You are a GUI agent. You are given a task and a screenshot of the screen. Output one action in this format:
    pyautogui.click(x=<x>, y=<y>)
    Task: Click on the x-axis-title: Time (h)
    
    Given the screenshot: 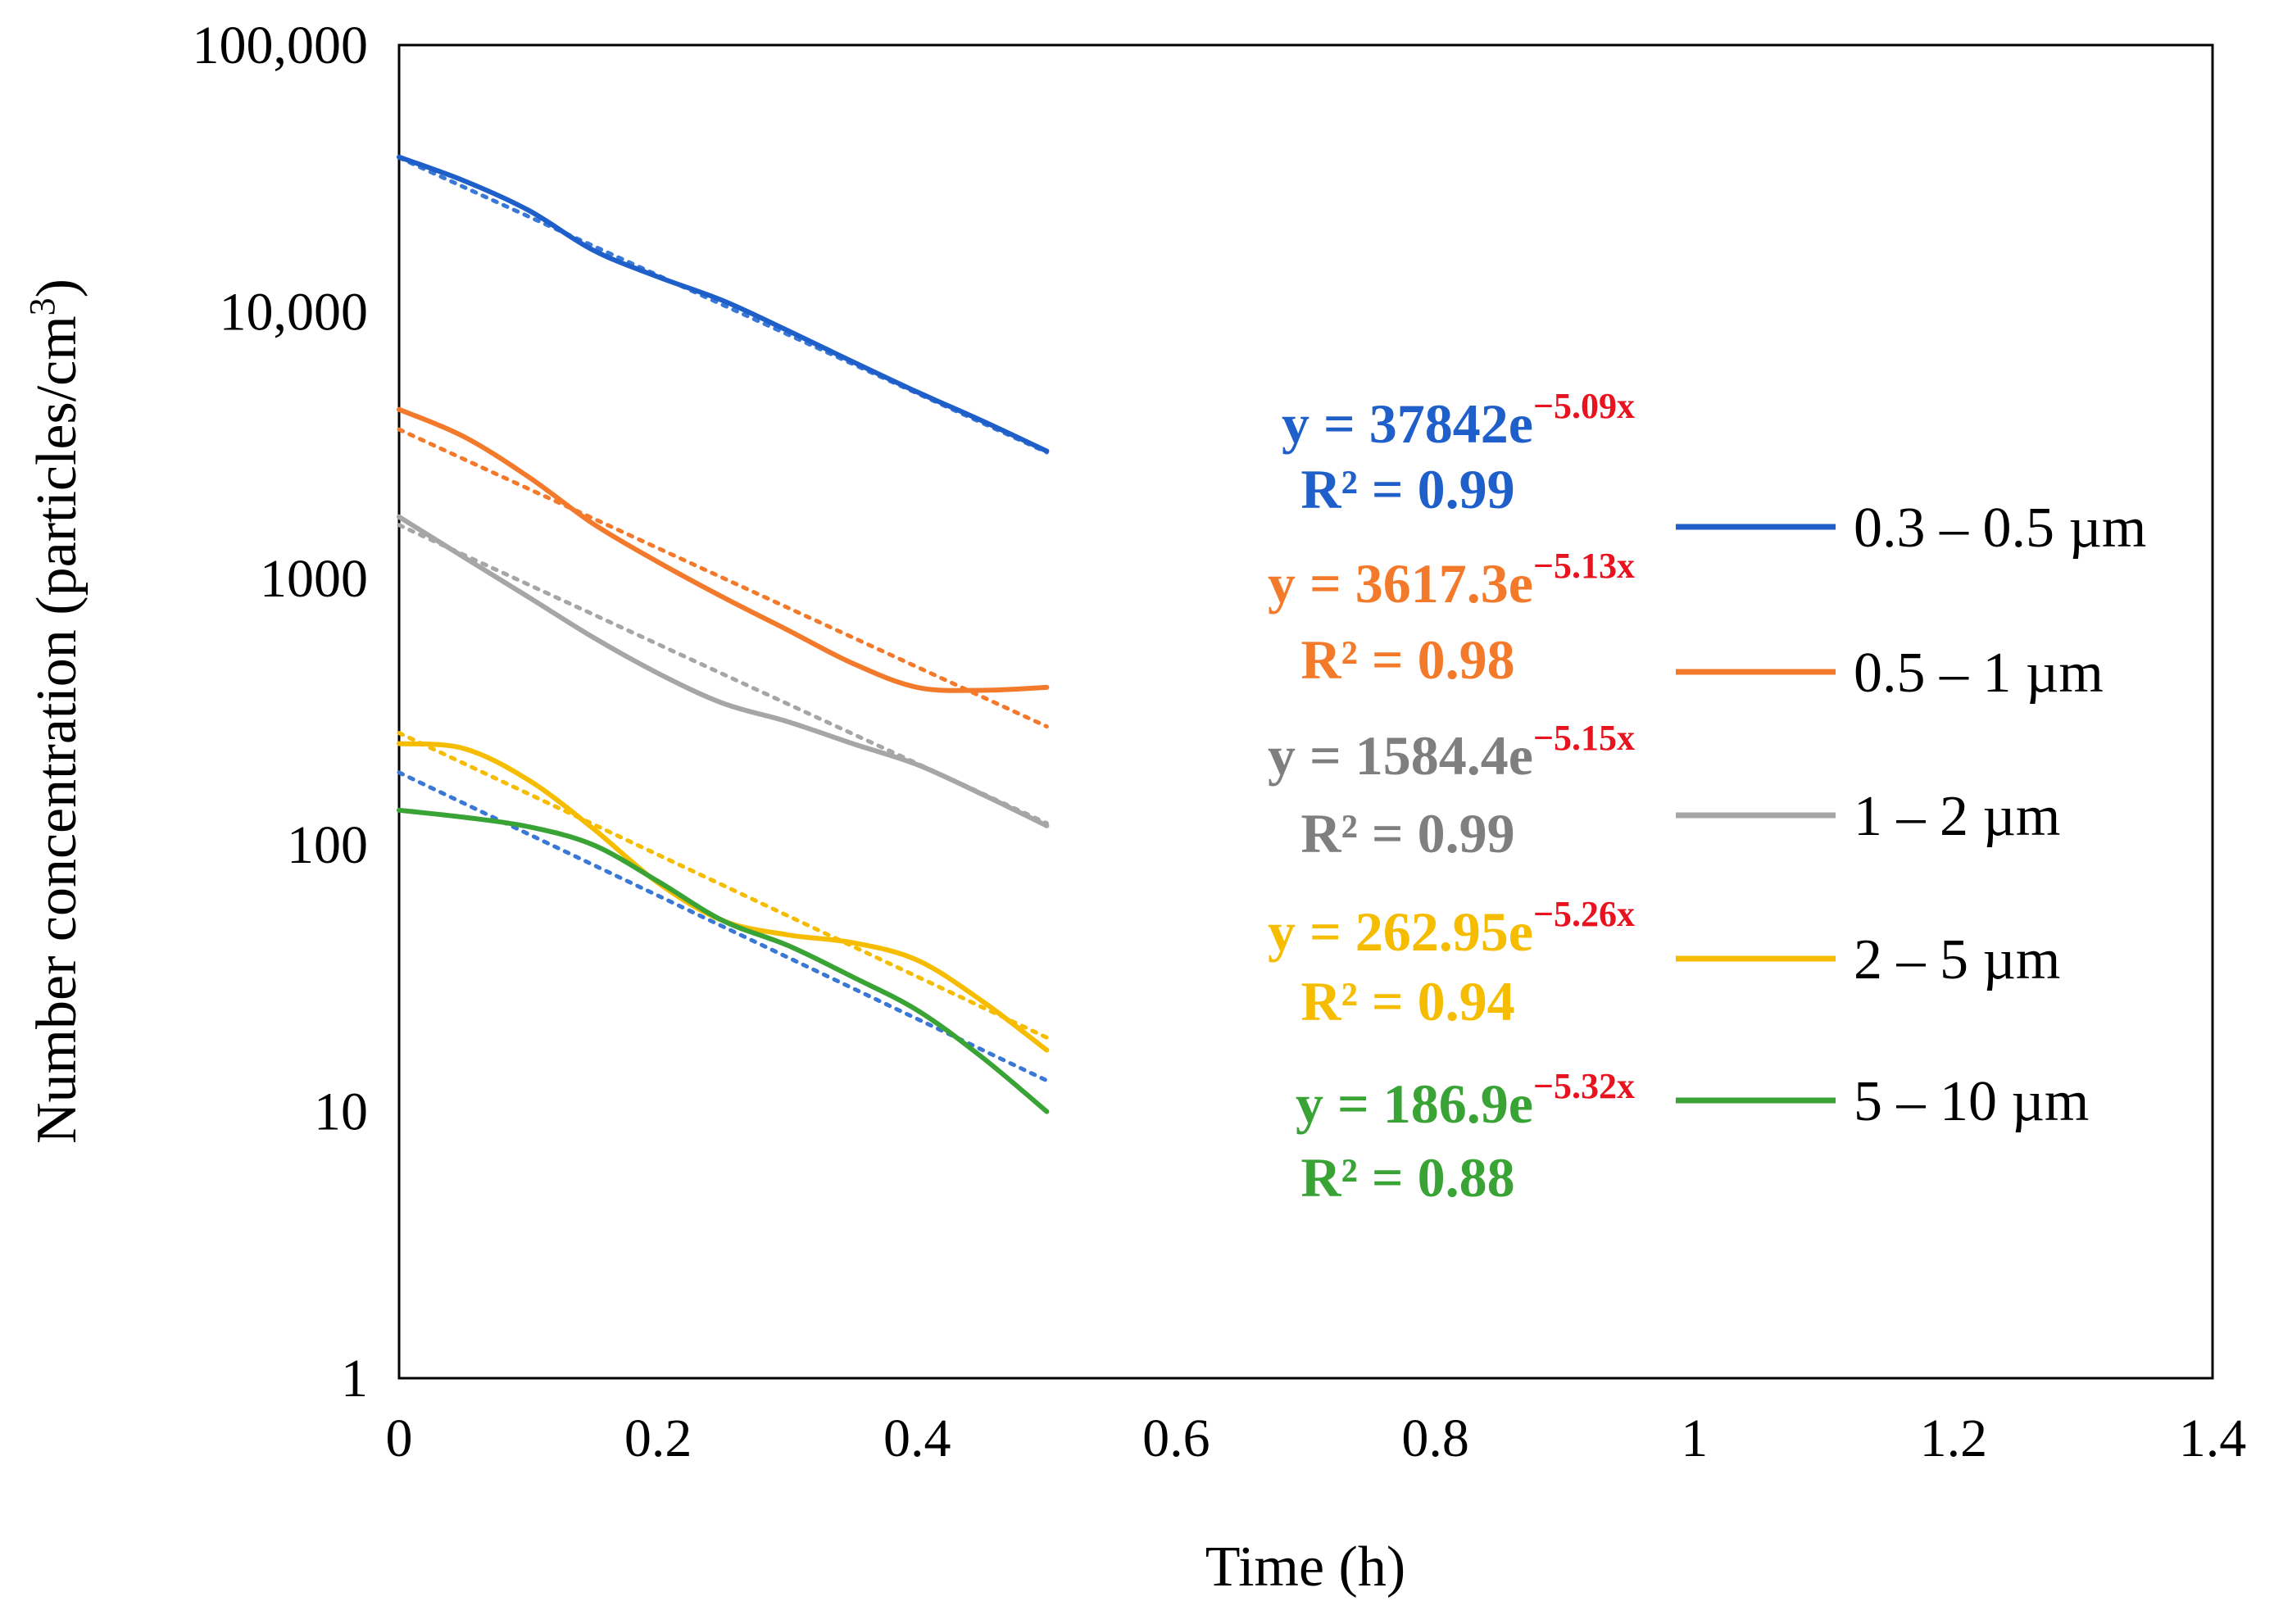 What is the action you would take?
    pyautogui.click(x=1305, y=1567)
    